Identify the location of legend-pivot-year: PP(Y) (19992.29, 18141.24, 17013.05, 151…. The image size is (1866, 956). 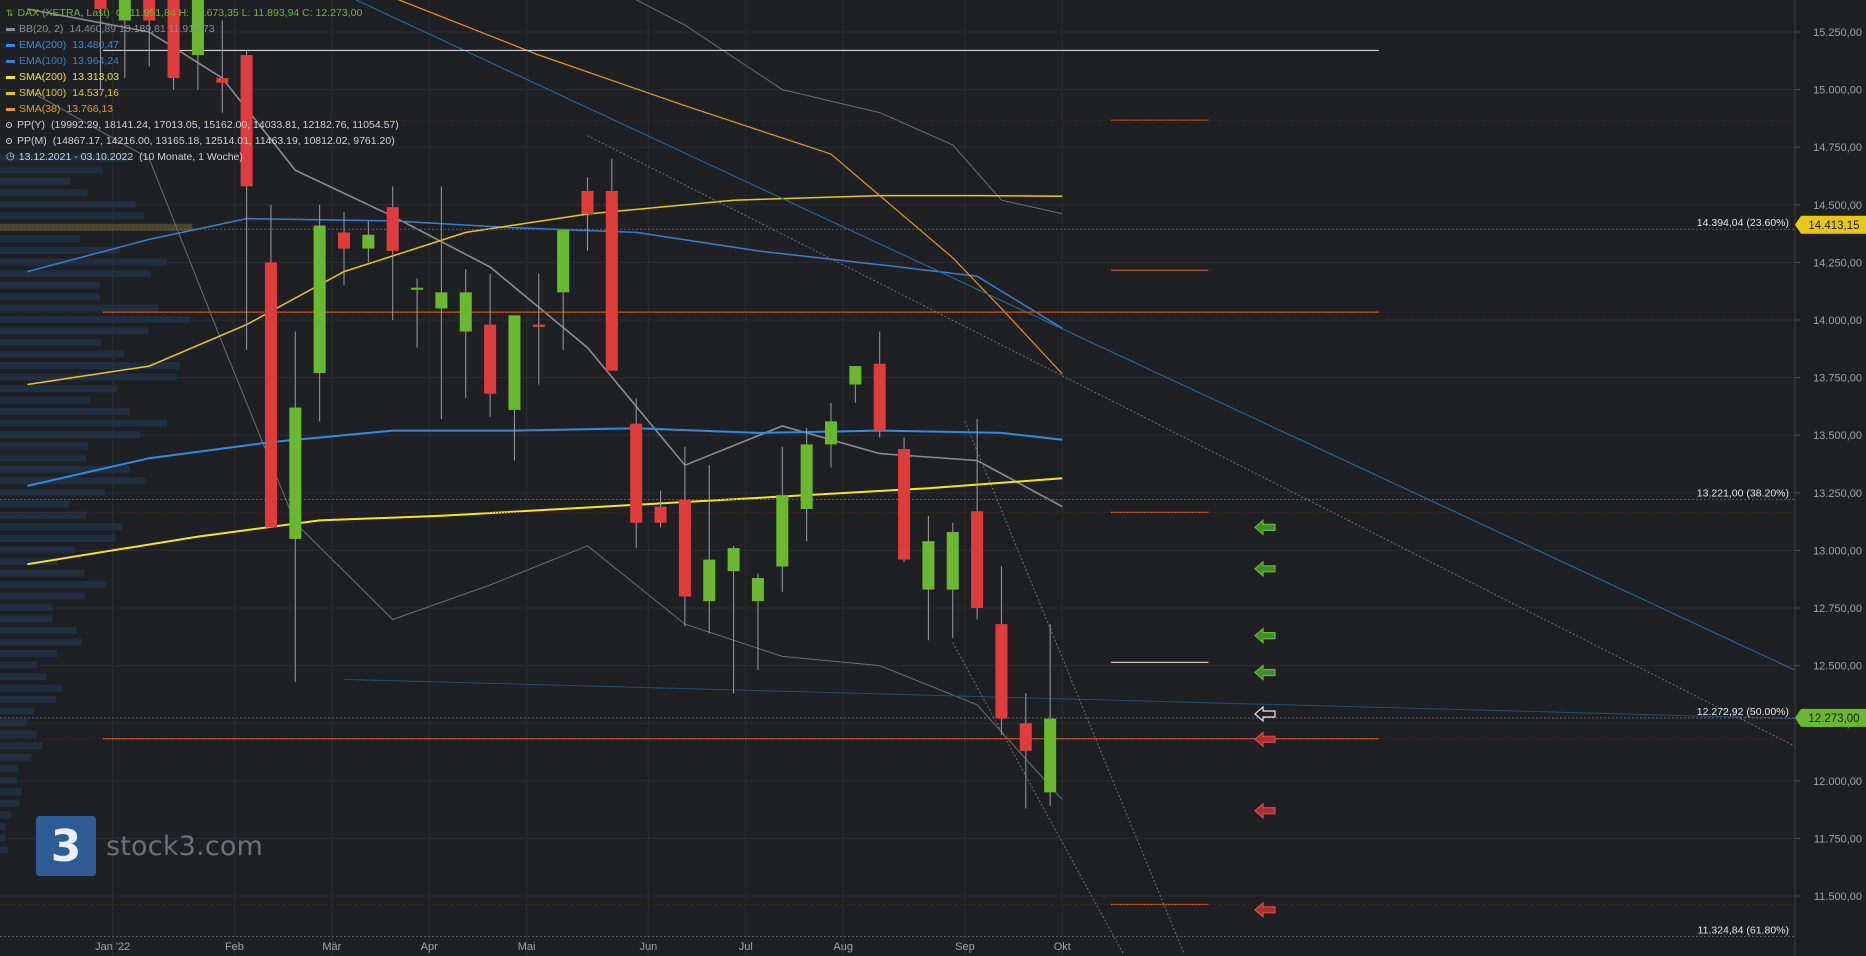
(202, 125).